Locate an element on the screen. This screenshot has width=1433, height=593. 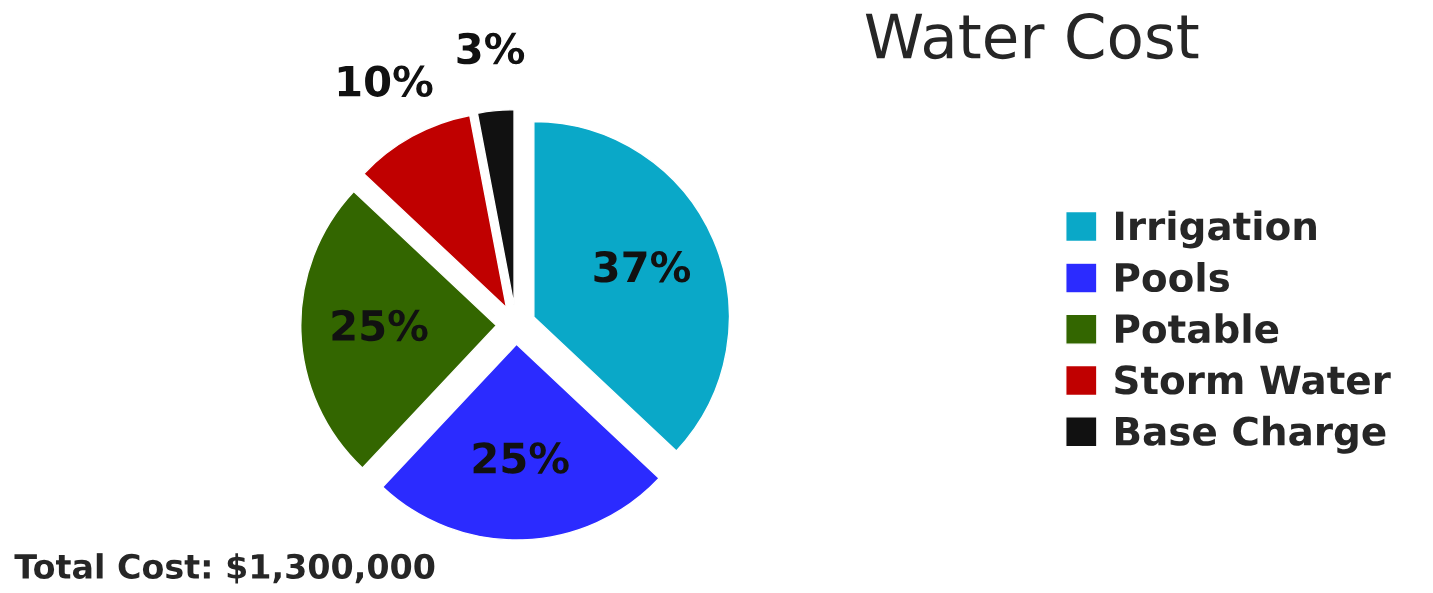
legend-label: Base Charge is located at coordinates (1250, 434).